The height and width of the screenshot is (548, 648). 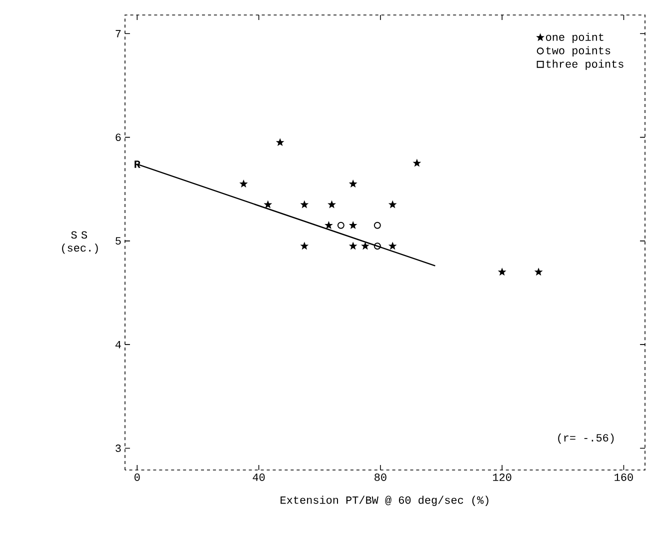 I want to click on x-tick-label: 120, so click(x=502, y=477).